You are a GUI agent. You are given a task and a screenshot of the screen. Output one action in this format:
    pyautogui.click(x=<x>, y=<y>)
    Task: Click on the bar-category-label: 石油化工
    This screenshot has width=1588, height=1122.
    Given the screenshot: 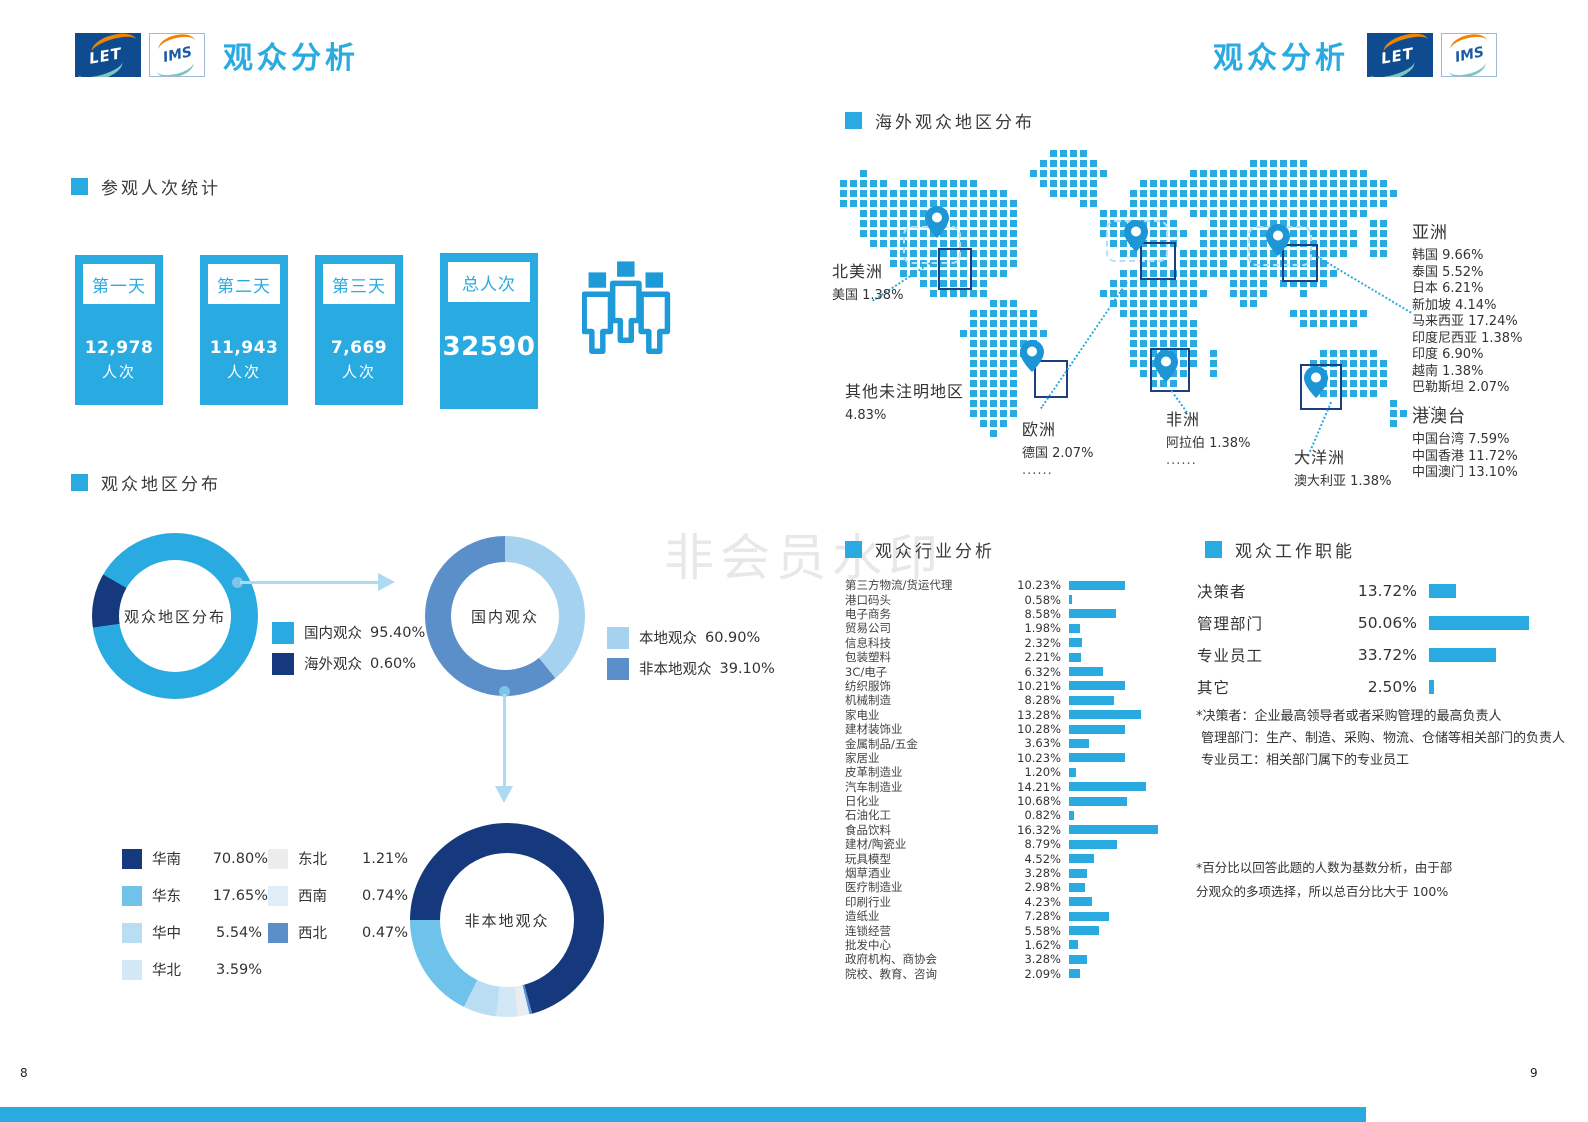 What is the action you would take?
    pyautogui.click(x=868, y=815)
    